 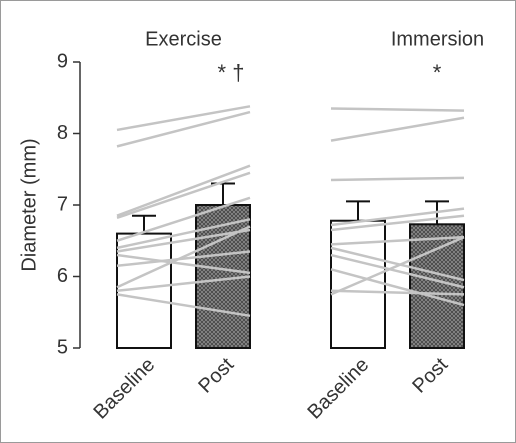 I want to click on y-tick-label: 7, so click(x=62, y=204).